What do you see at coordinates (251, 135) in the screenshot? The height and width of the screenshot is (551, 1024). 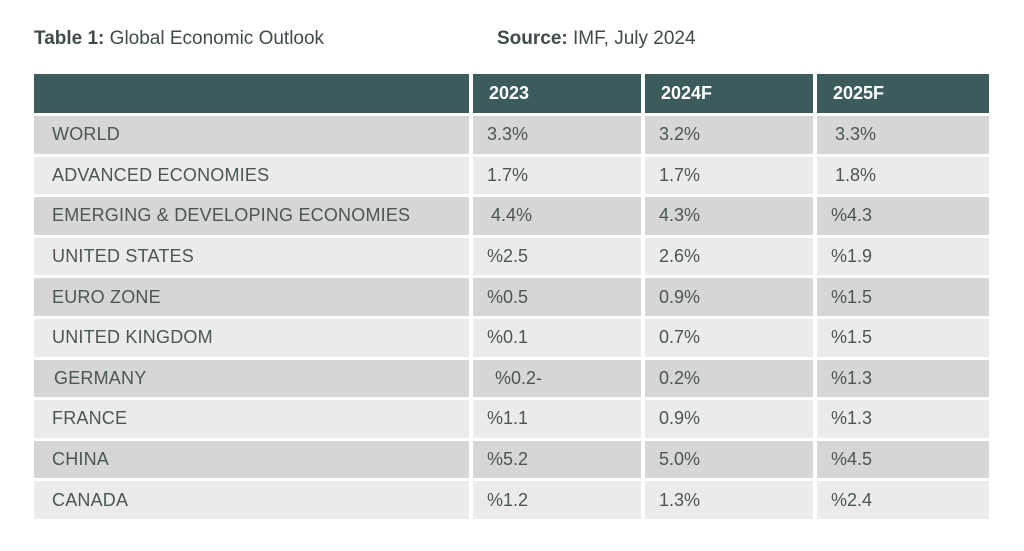 I see `row-label-world: WORLD` at bounding box center [251, 135].